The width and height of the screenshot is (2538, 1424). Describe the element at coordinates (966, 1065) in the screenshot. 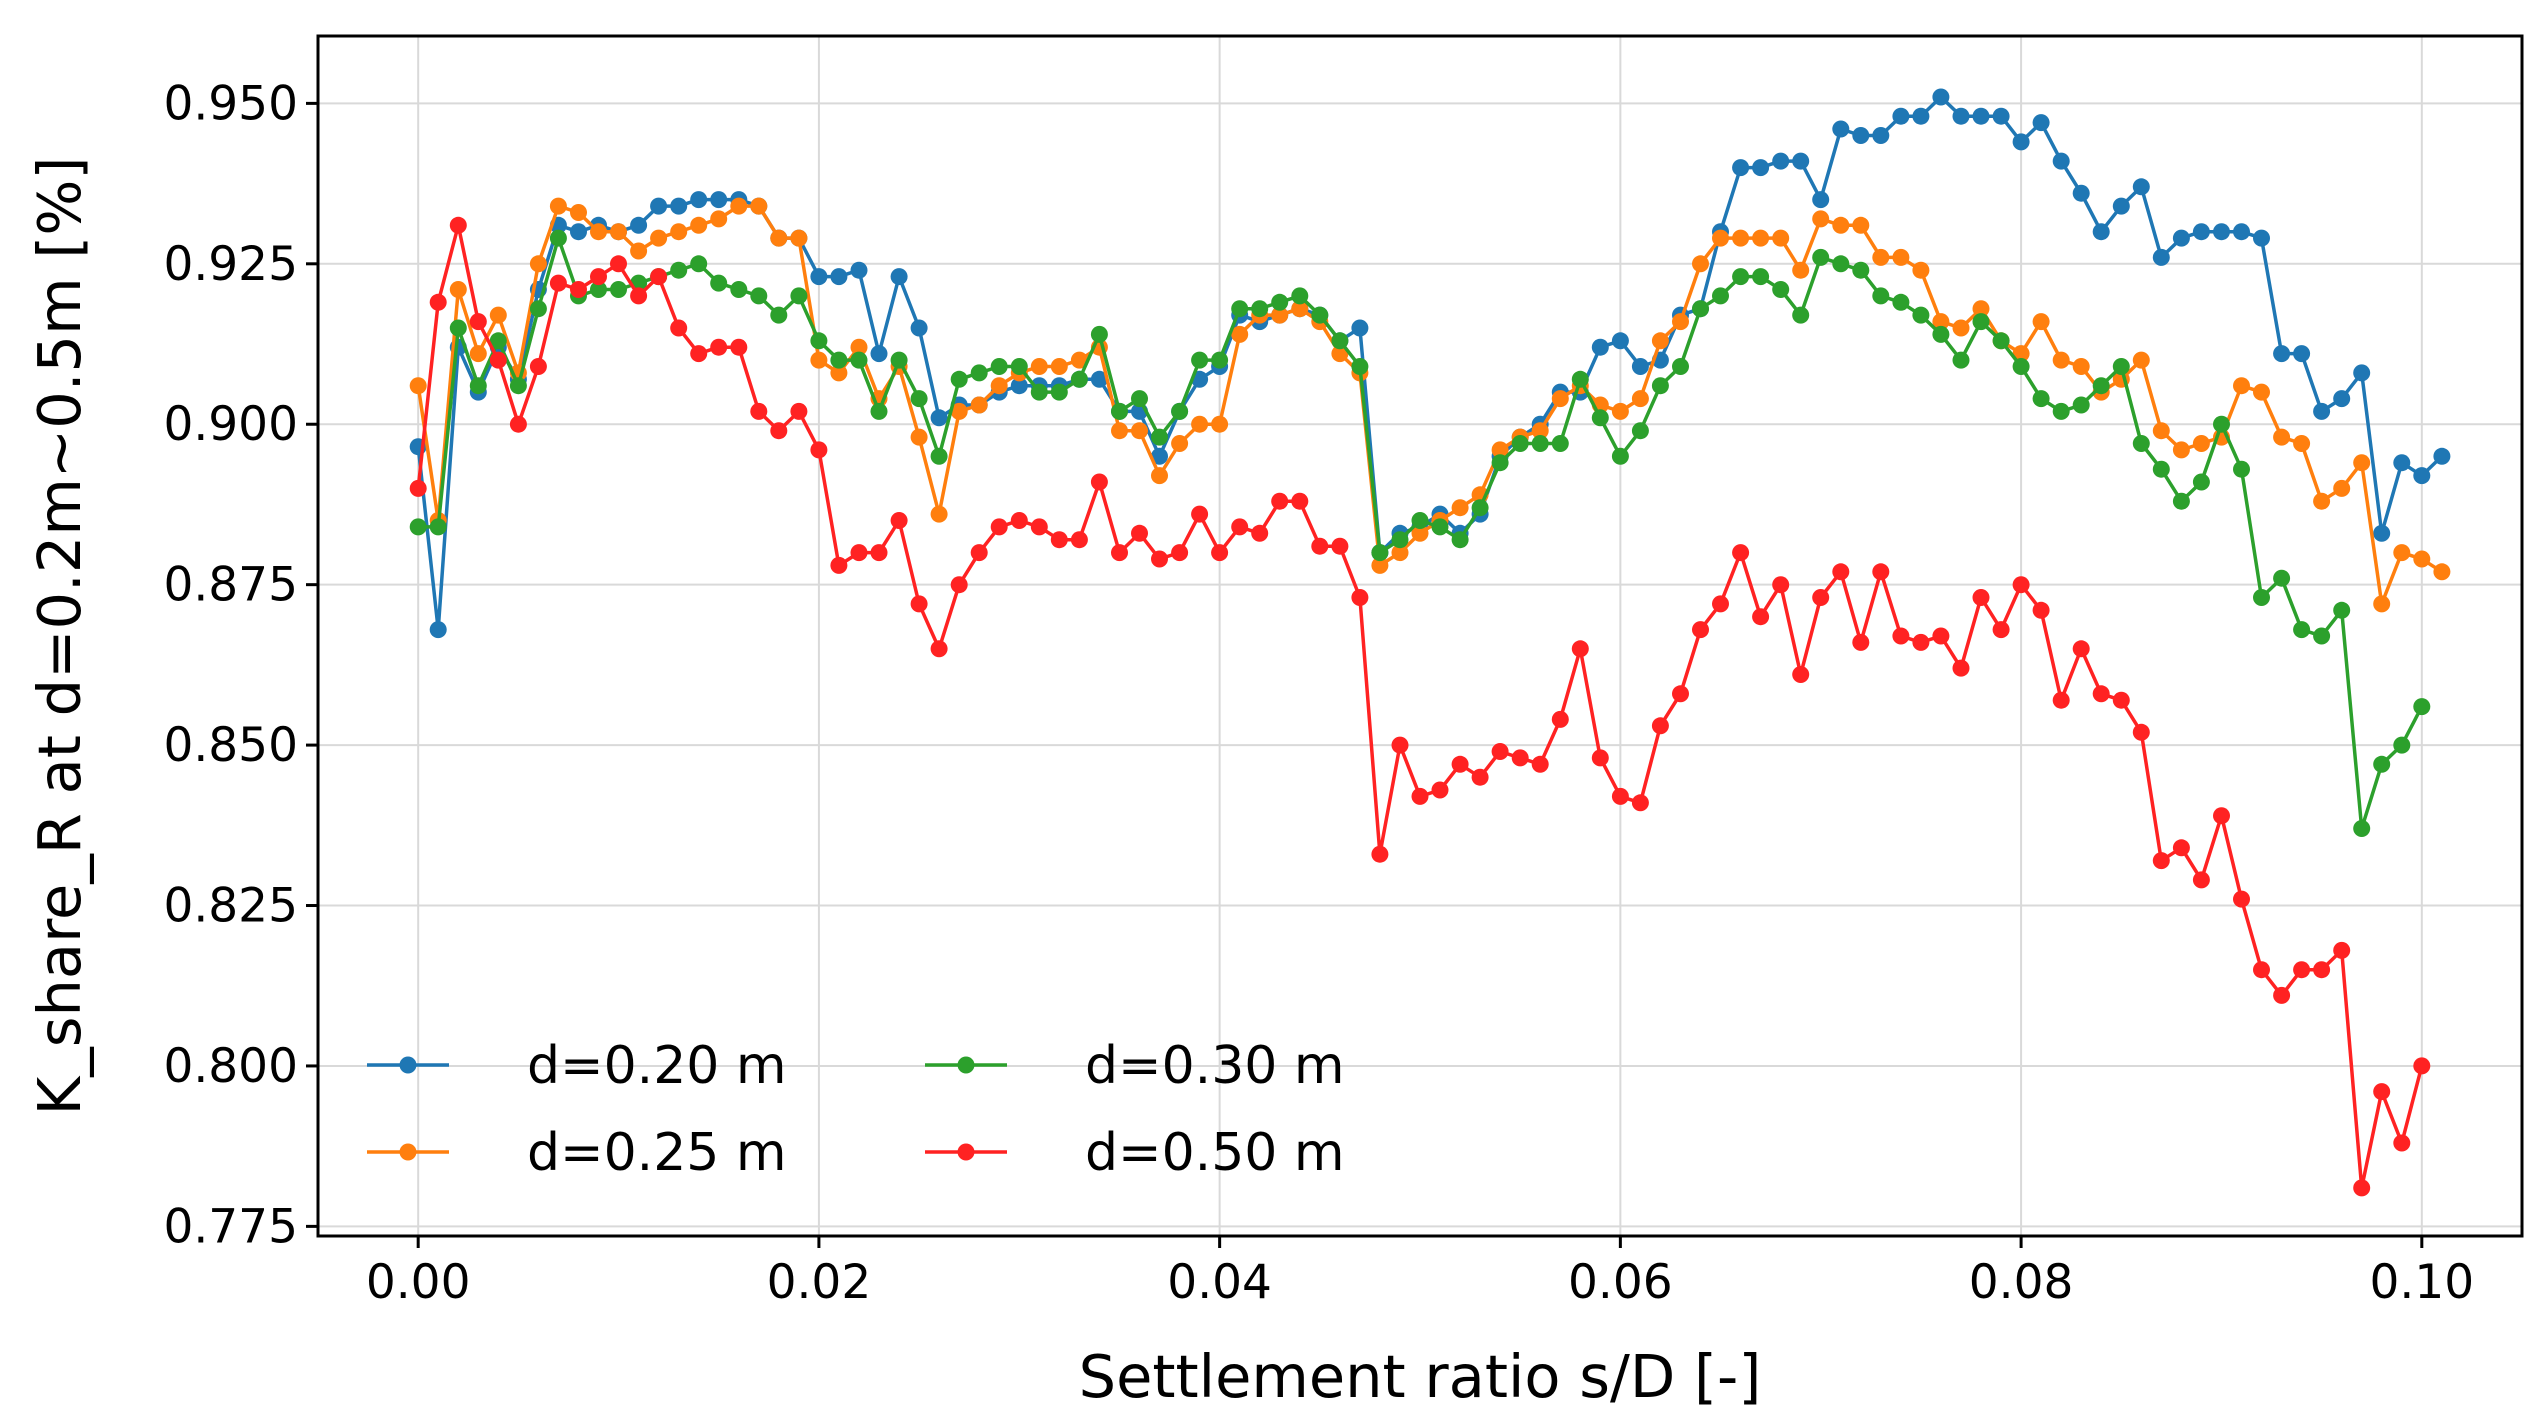

I see `legend-marker` at that location.